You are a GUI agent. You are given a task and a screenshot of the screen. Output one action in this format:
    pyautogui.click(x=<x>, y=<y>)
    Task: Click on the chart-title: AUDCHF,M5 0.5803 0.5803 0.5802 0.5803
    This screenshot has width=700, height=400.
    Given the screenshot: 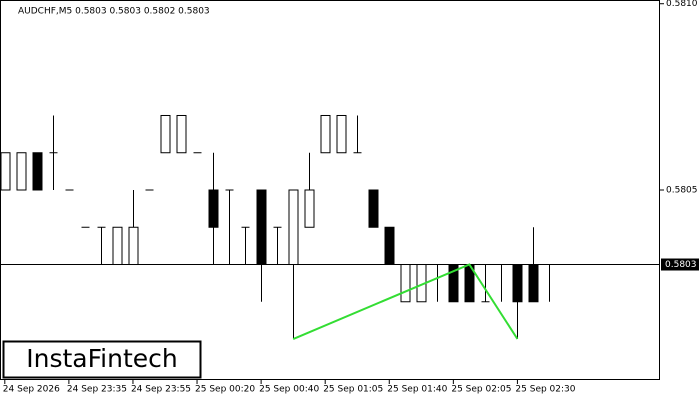 What is the action you would take?
    pyautogui.click(x=114, y=12)
    